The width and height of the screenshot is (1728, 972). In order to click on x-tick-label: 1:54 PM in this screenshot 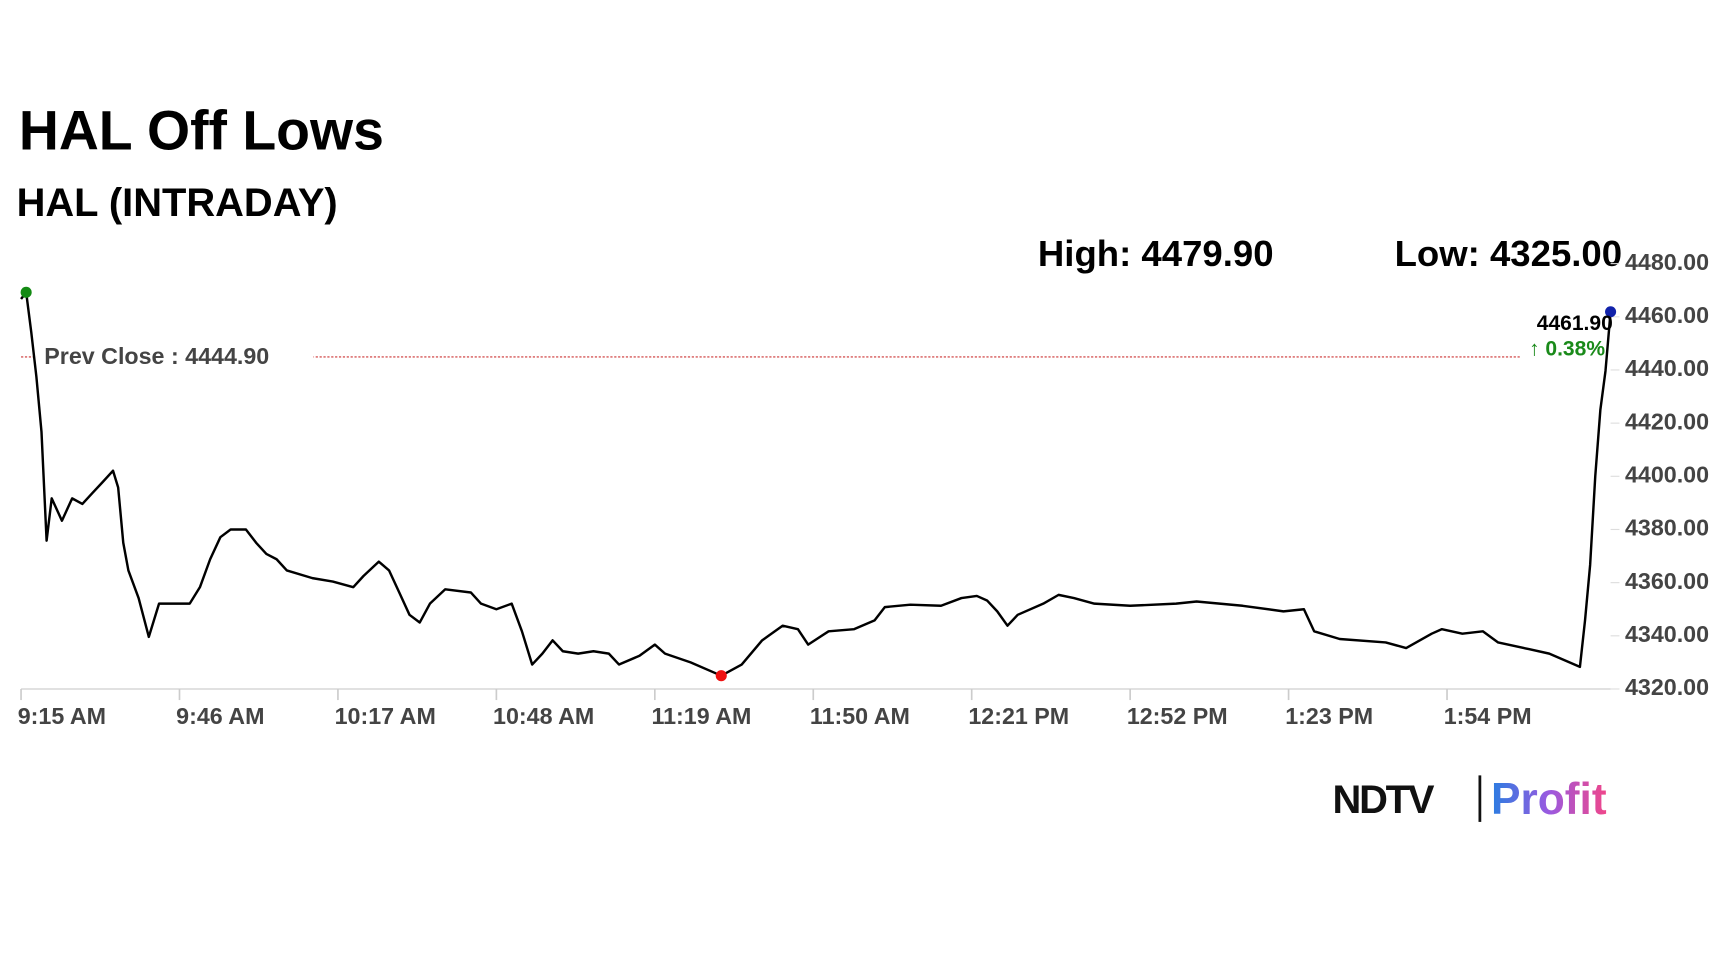, I will do `click(1488, 716)`.